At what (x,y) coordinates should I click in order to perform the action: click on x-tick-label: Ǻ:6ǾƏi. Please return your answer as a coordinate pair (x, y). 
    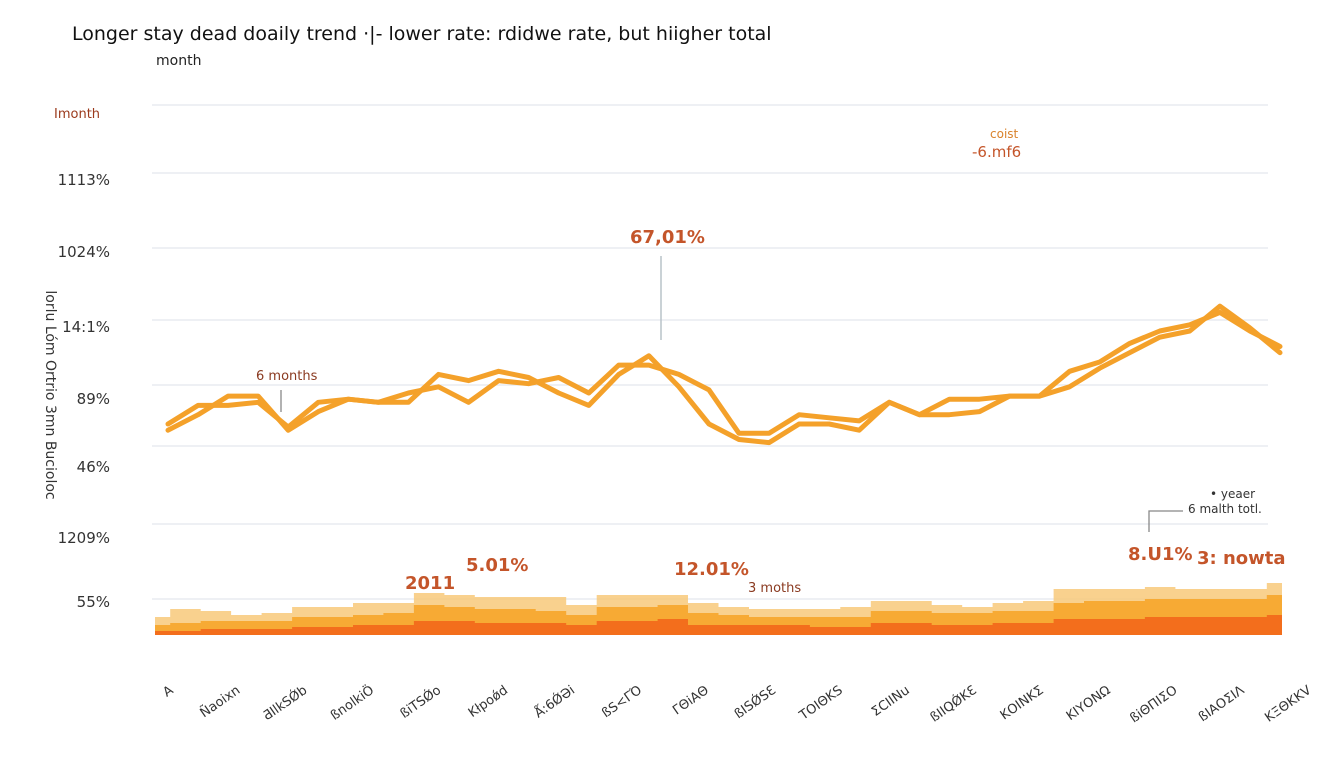
    Looking at the image, I should click on (554, 701).